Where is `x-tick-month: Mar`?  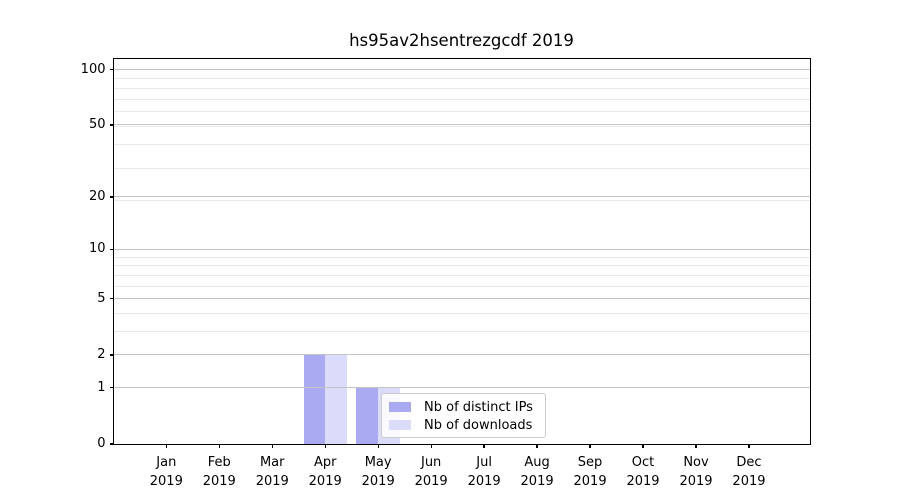
x-tick-month: Mar is located at coordinates (272, 462).